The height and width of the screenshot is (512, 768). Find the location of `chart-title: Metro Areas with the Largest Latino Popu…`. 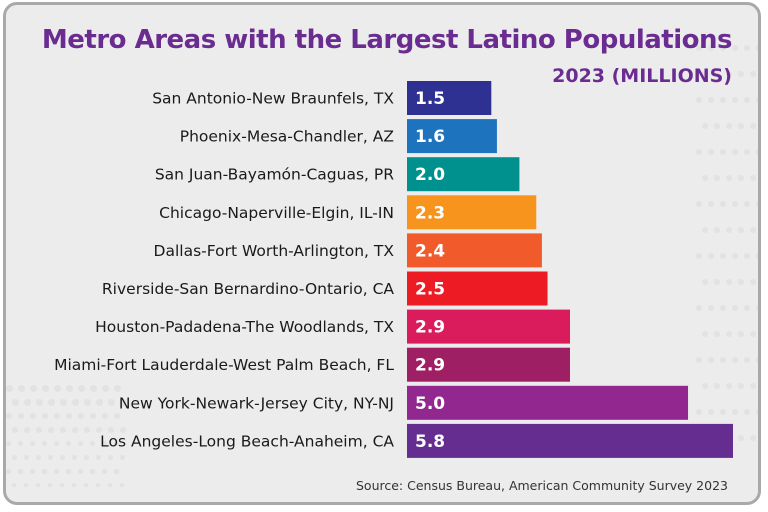

chart-title: Metro Areas with the Largest Latino Popu… is located at coordinates (387, 40).